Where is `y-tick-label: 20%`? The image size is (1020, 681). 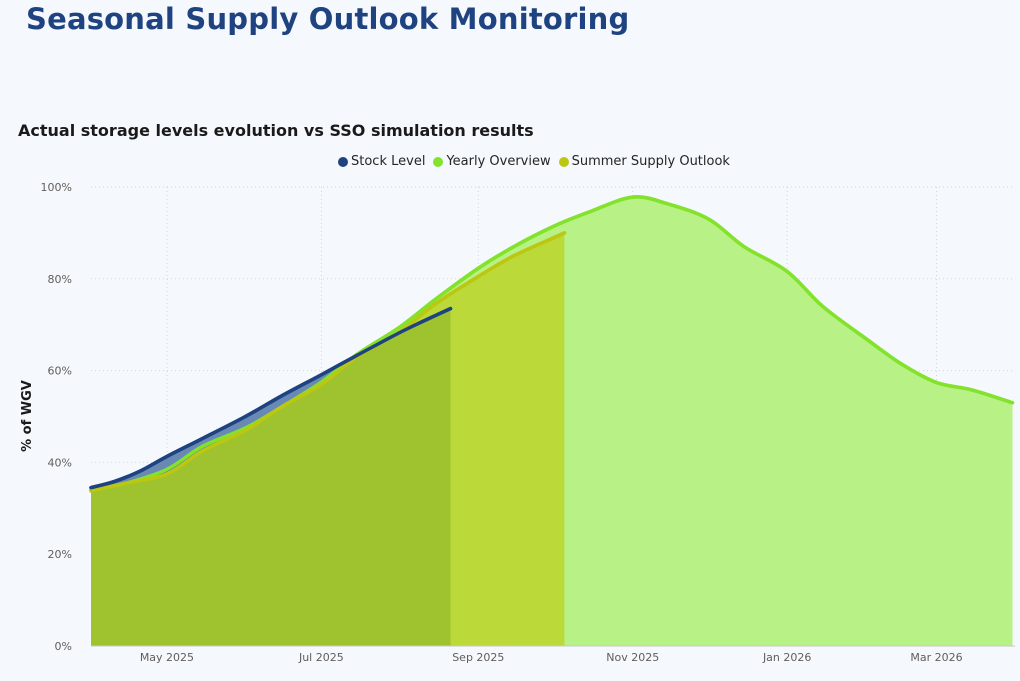 y-tick-label: 20% is located at coordinates (60, 554).